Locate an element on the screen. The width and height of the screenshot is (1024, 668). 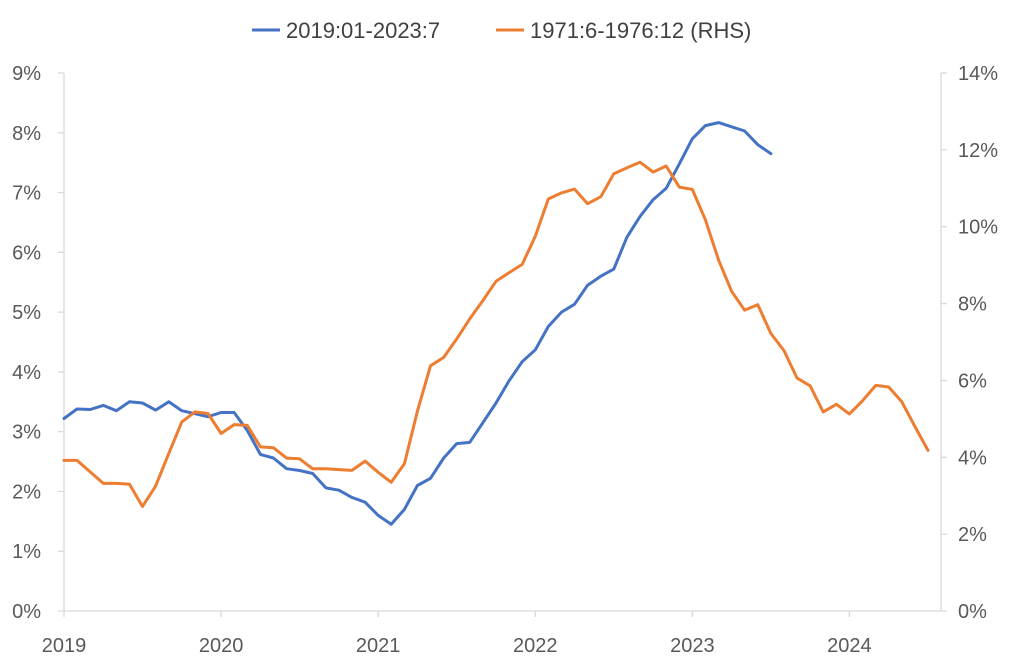
legend-label-2: 1971:6-1976:12 (RHS) is located at coordinates (640, 30).